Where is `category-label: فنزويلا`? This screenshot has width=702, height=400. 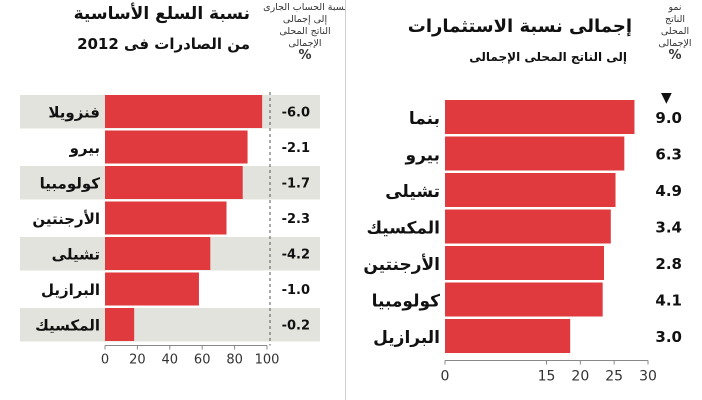 category-label: فنزويلا is located at coordinates (74, 113).